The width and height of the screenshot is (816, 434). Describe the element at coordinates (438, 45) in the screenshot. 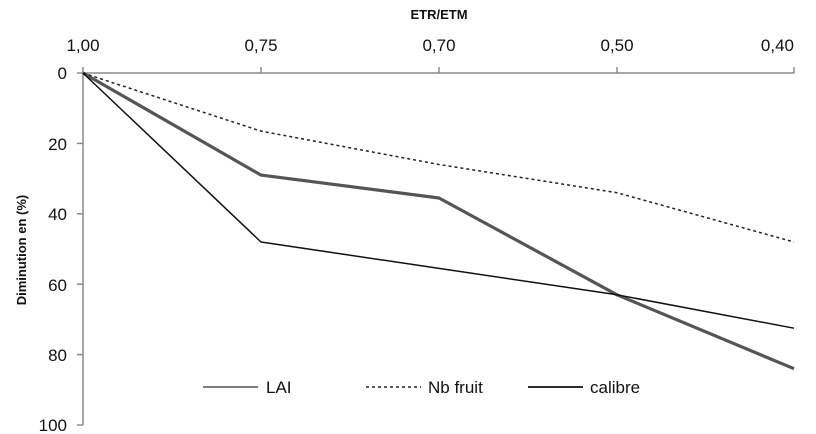

I see `x-tick-label: 0,70` at that location.